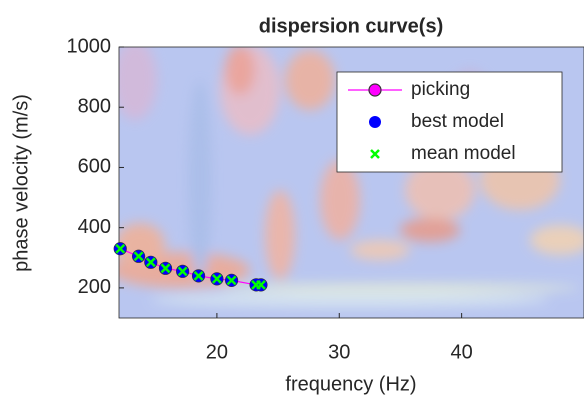 The width and height of the screenshot is (584, 401). What do you see at coordinates (375, 90) in the screenshot?
I see `circle-marker` at bounding box center [375, 90].